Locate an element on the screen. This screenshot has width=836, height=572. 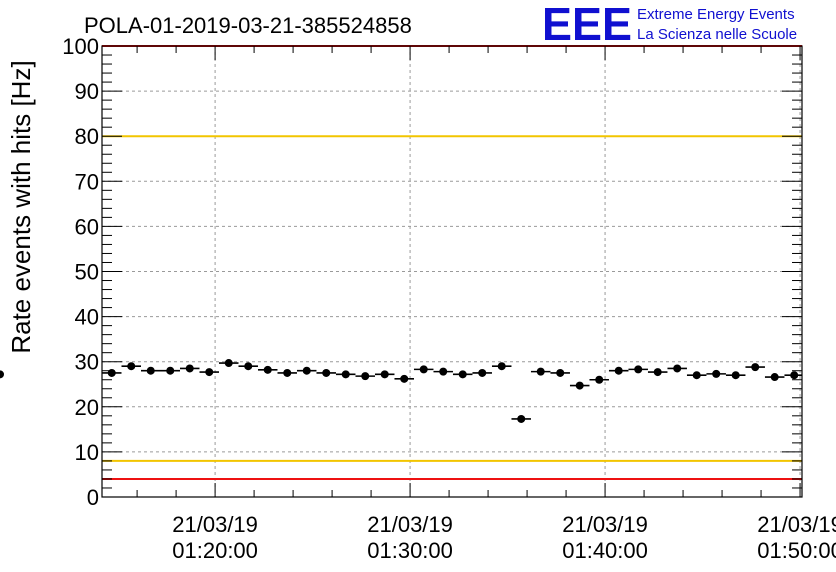
x-tick-label-time: 01:30:00 is located at coordinates (410, 550).